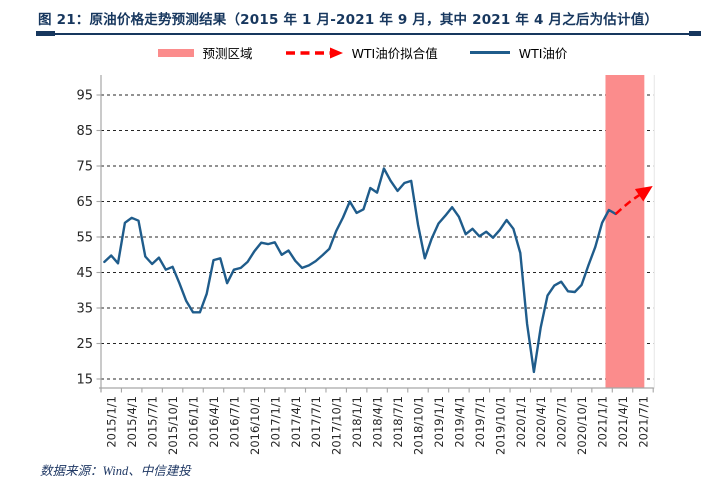 This screenshot has height=490, width=725. I want to click on svg-text: 2015/7/1, so click(153, 422).